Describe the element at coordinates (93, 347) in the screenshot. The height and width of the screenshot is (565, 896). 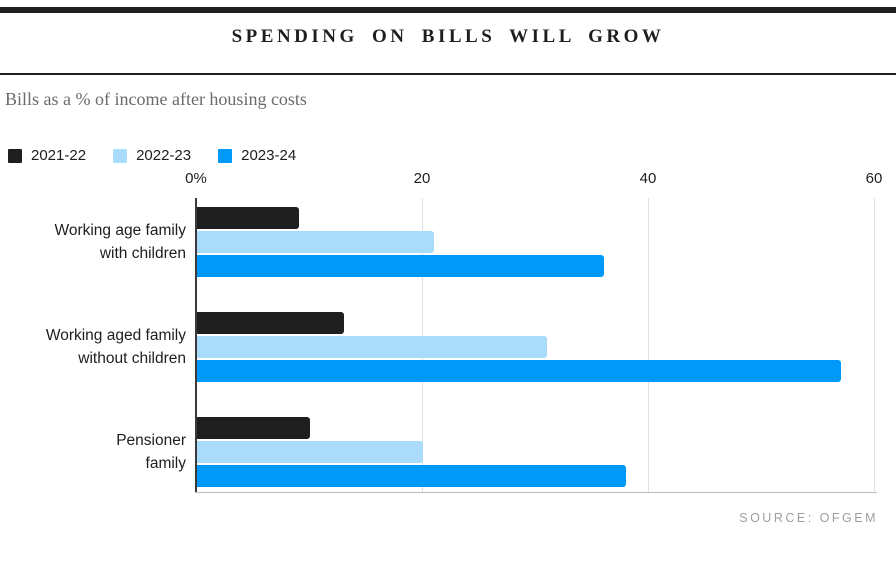
I see `category-label: Working aged family without children` at that location.